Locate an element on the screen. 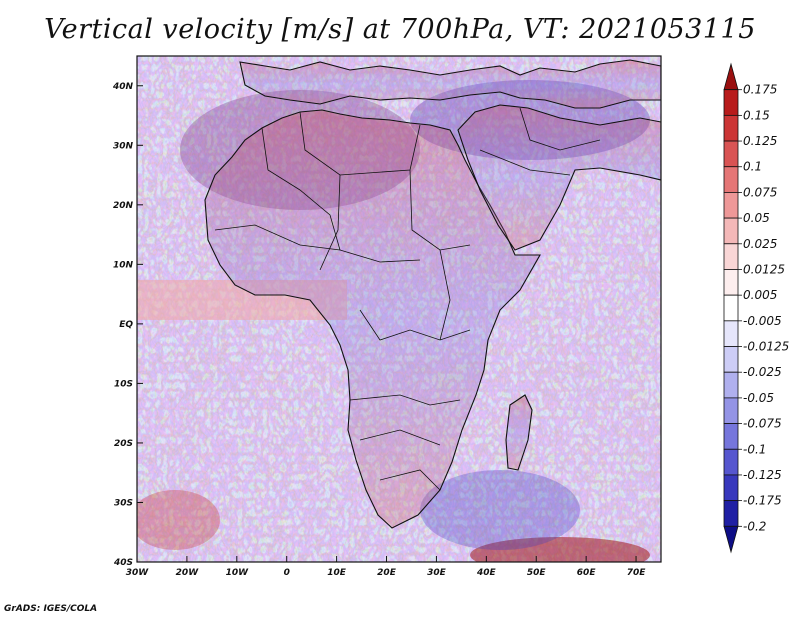 The width and height of the screenshot is (800, 618). colorbar-label: -0.125 is located at coordinates (762, 475).